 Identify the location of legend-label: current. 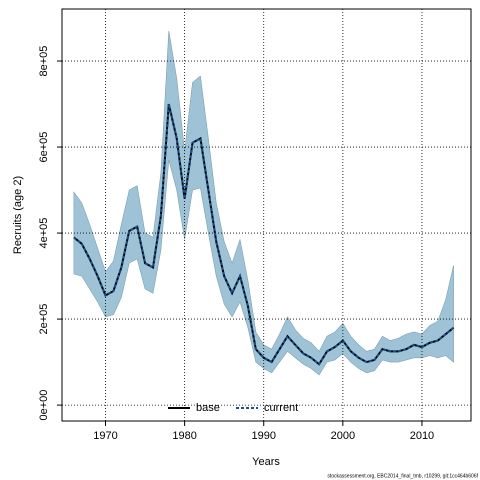
(281, 408).